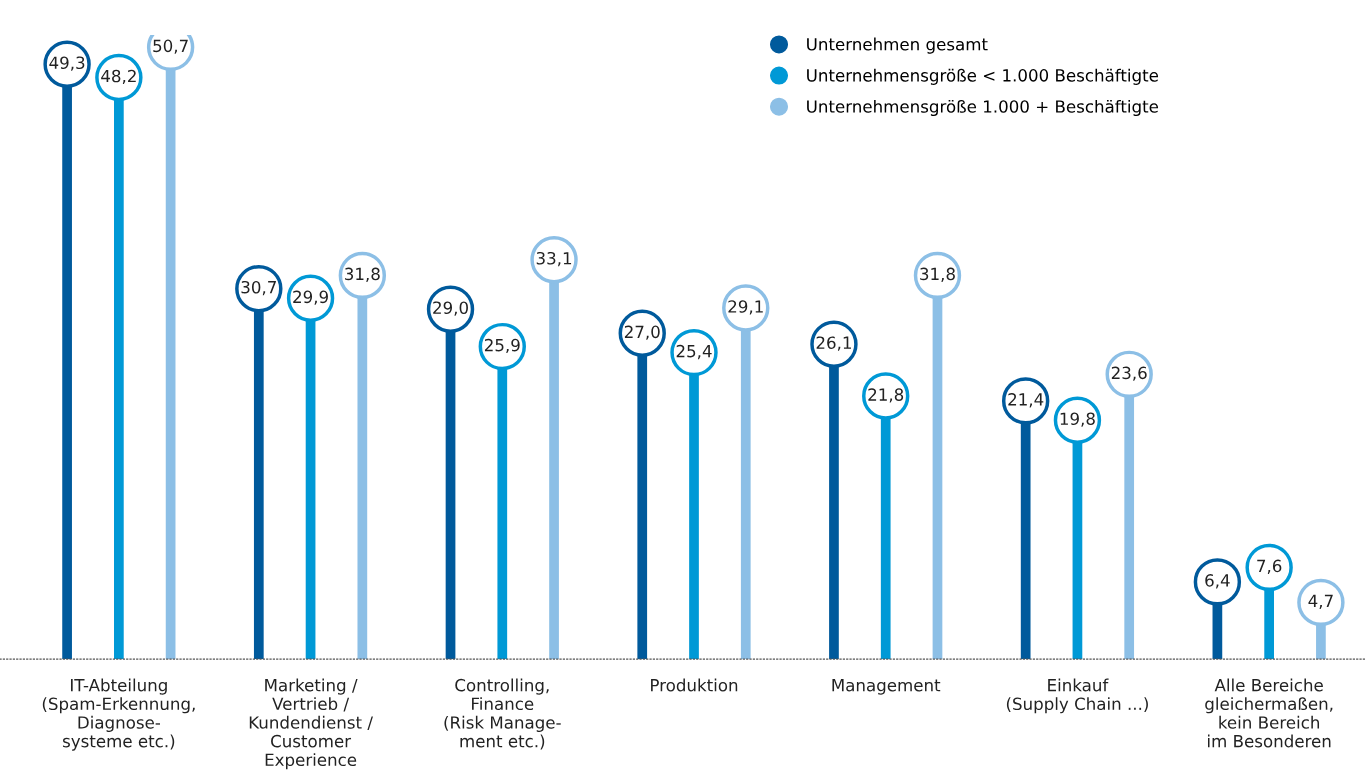 This screenshot has width=1365, height=780. What do you see at coordinates (118, 714) in the screenshot?
I see `x-tick-label: IT-Abteilung (Spam-Erkennung, Diagnose- systeme etc.)` at bounding box center [118, 714].